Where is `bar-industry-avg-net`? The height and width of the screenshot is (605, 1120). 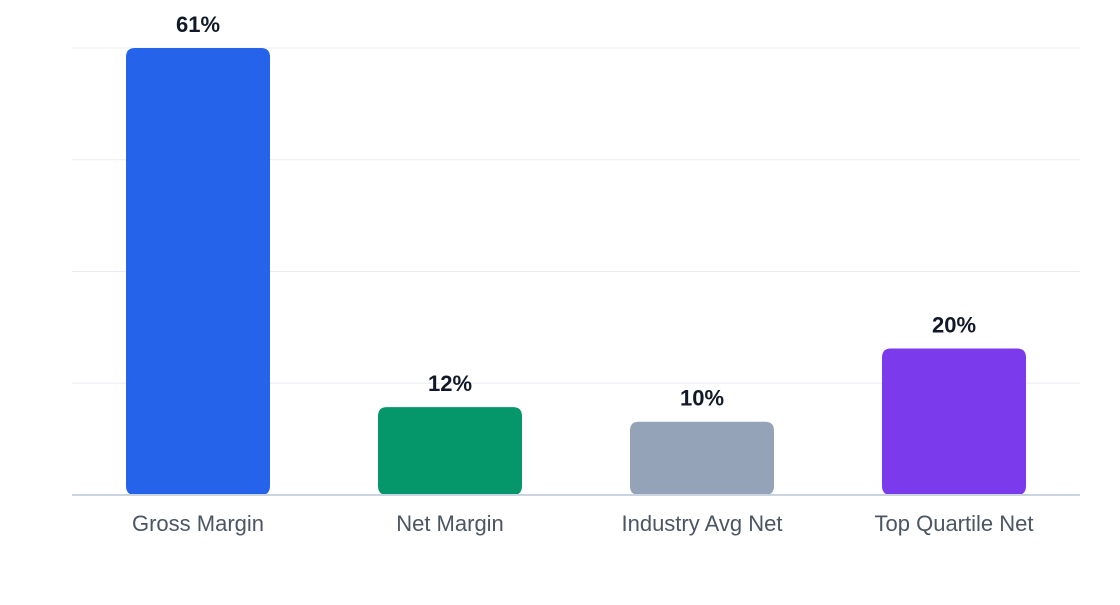 bar-industry-avg-net is located at coordinates (702, 458).